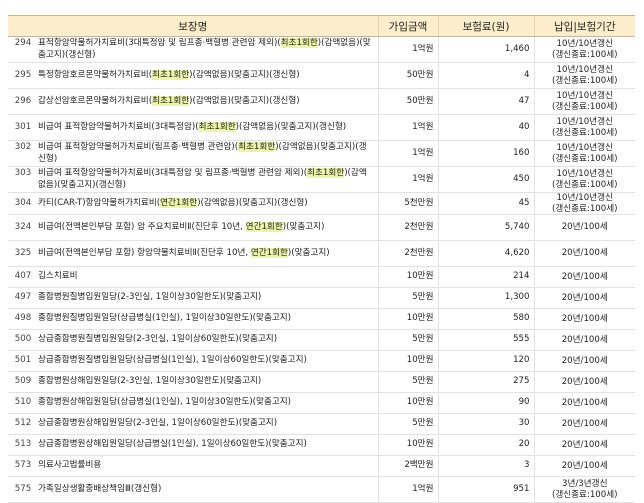 The image size is (644, 503). I want to click on amount-cell: 5천만원, so click(407, 203).